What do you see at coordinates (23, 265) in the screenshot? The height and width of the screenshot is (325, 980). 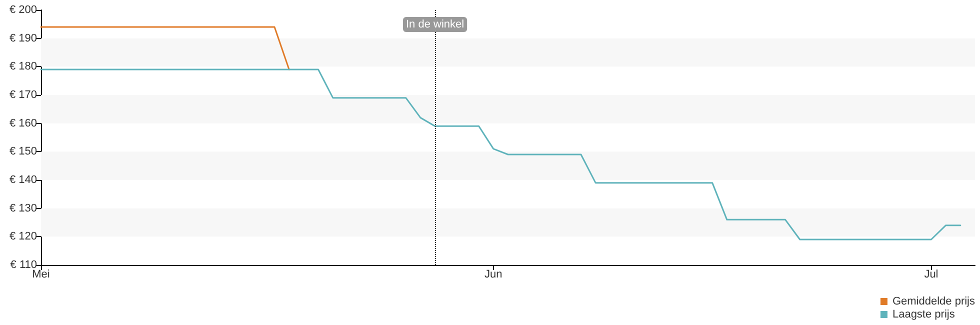 I see `y-tick-label: € 110` at bounding box center [23, 265].